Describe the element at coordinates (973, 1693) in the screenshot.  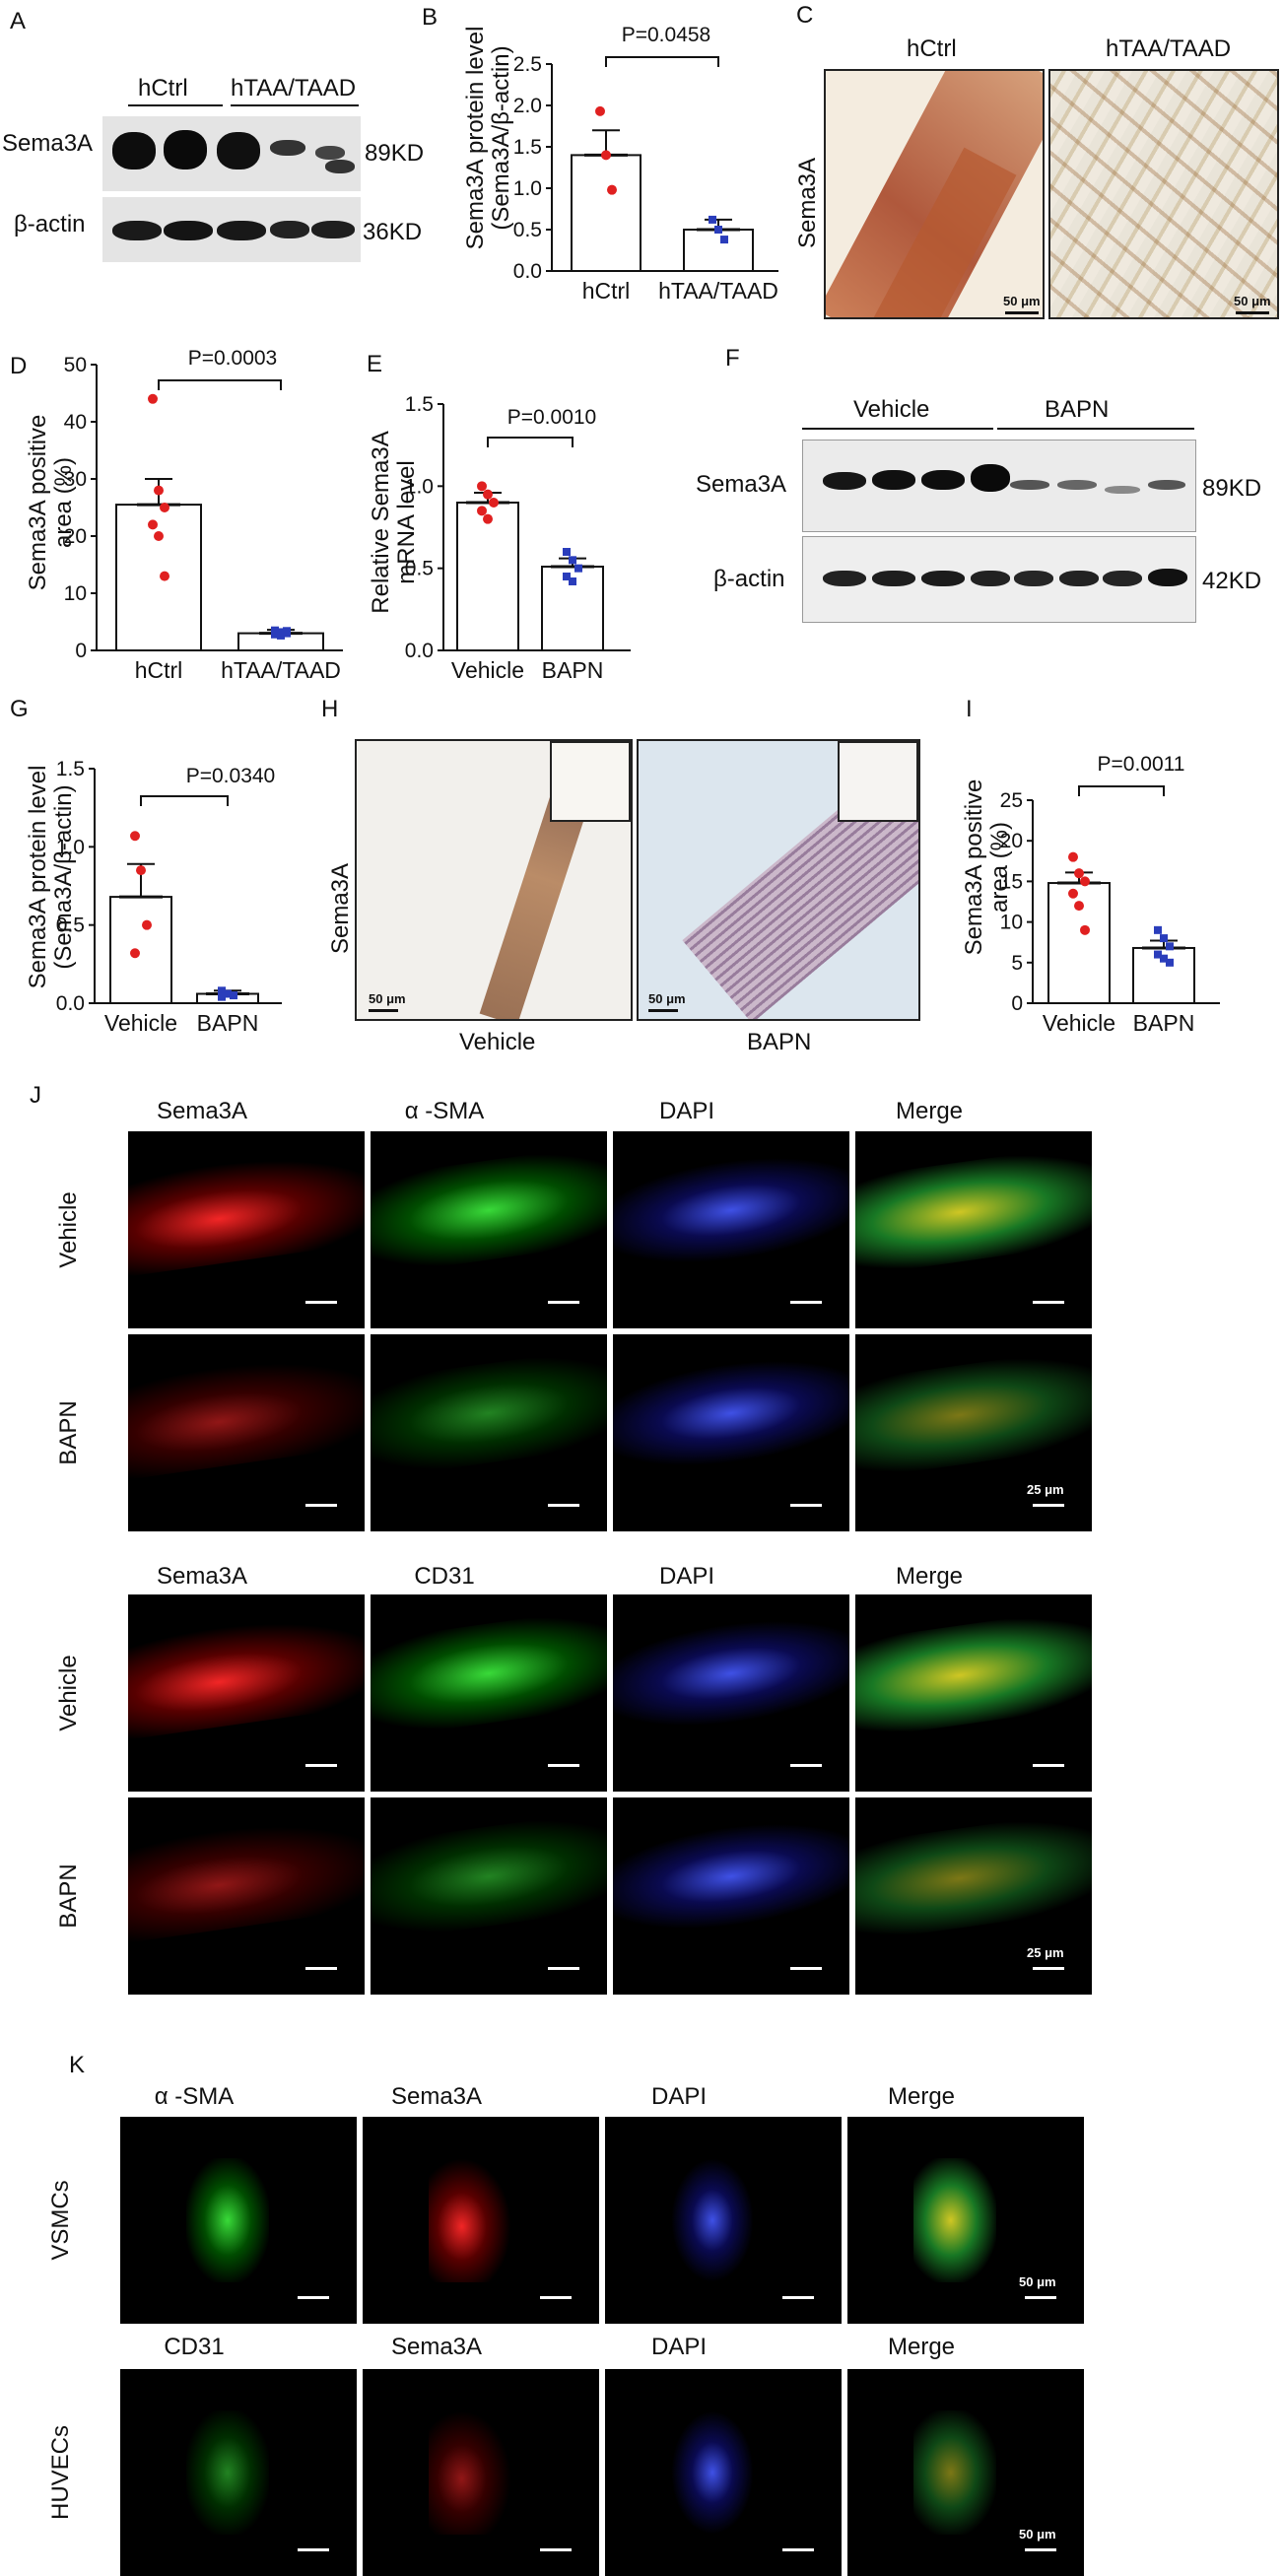
I see `fluor-j2-image-r1-c4` at that location.